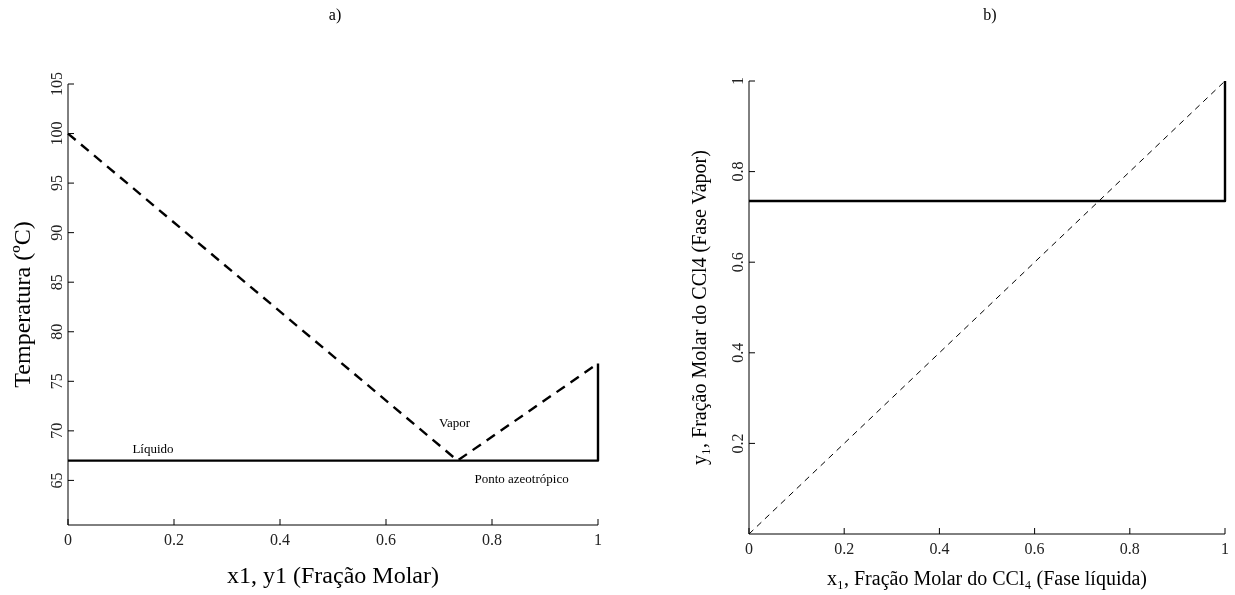 This screenshot has width=1235, height=595. I want to click on y-tick-label: 75, so click(56, 381).